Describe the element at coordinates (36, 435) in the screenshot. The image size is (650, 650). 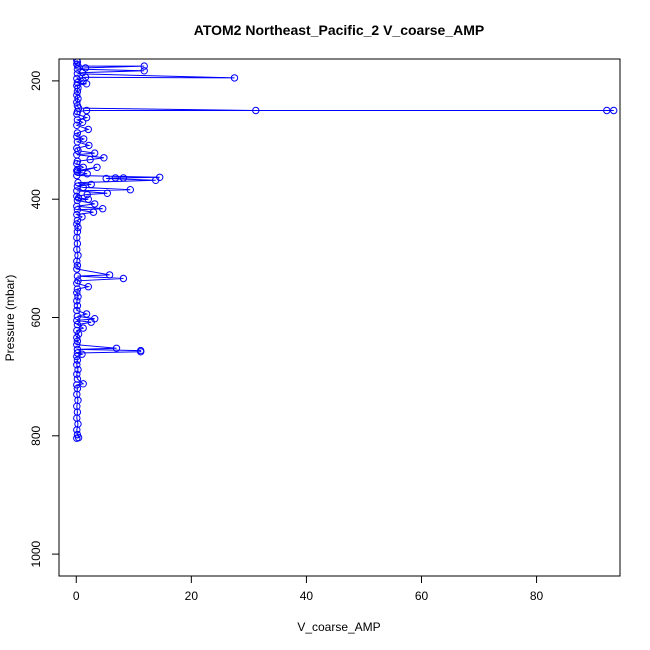
I see `y-tick-label: 800` at that location.